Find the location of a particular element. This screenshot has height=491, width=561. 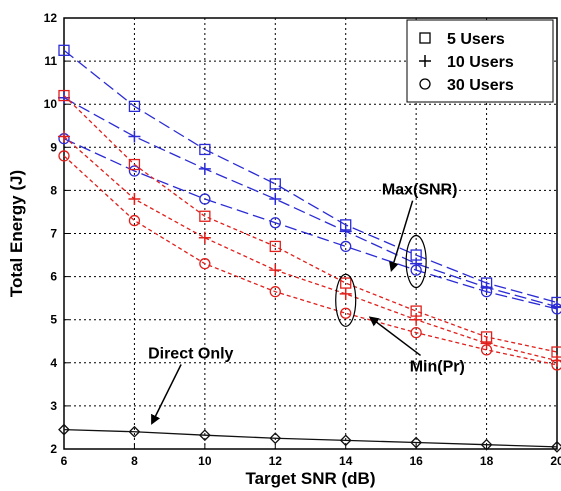

y-tick-label: 3 is located at coordinates (53, 406).